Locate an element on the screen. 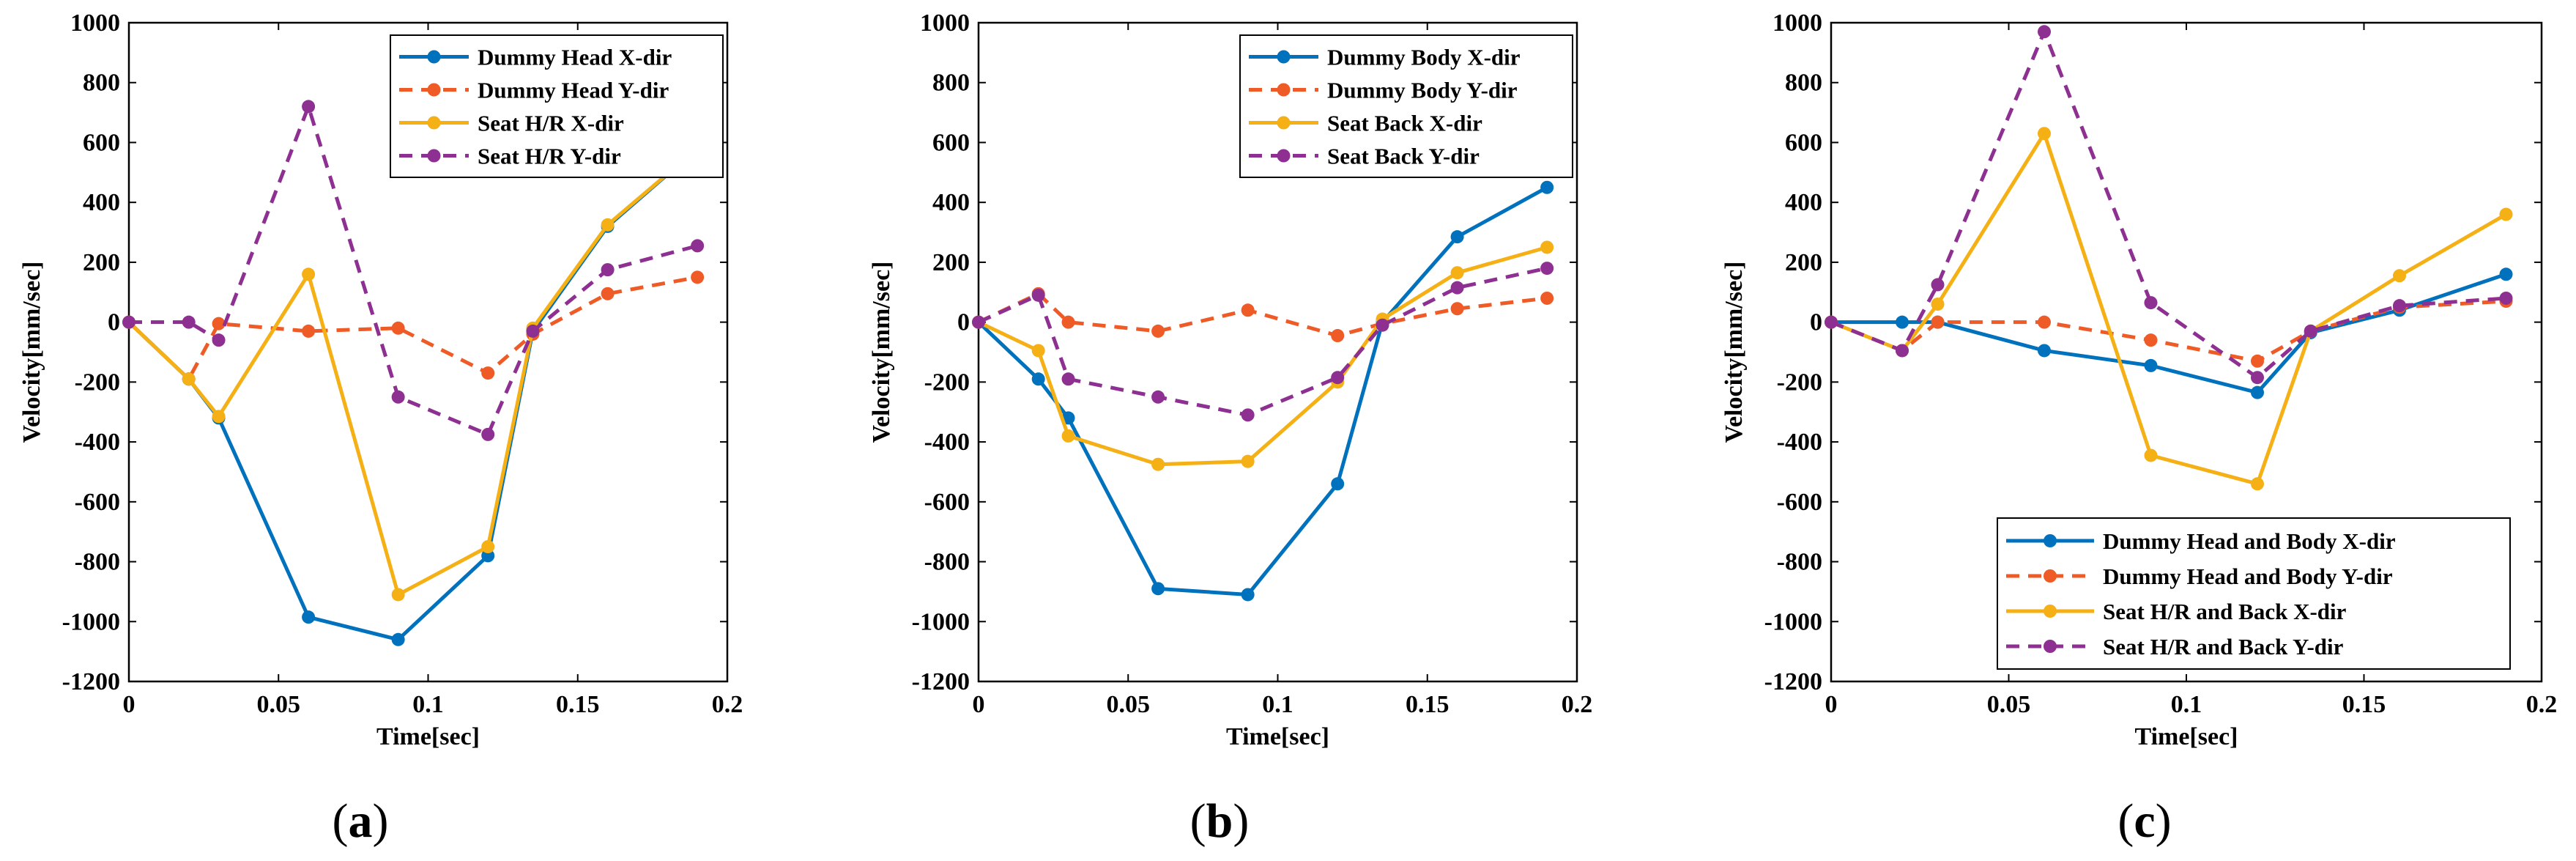 The width and height of the screenshot is (2576, 861). legend-label: Seat H/R X-dir is located at coordinates (551, 123).